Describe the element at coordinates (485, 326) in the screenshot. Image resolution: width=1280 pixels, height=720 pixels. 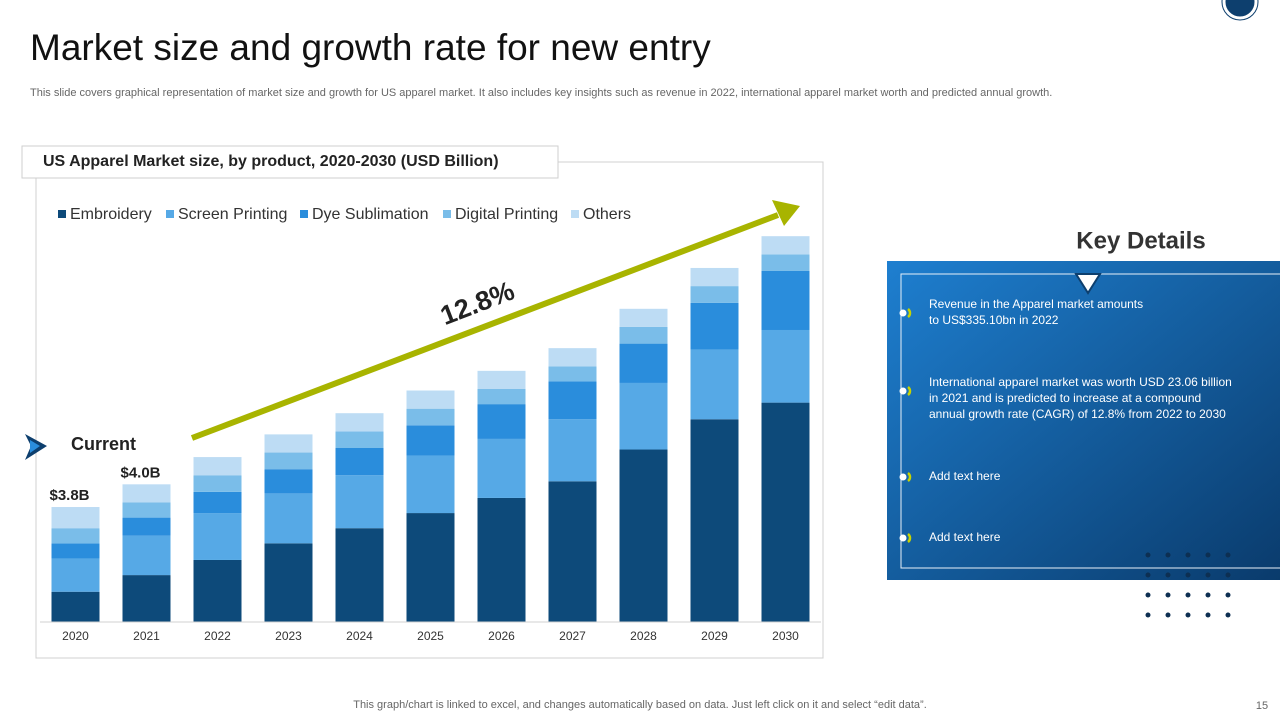
I see `growth-arrow` at that location.